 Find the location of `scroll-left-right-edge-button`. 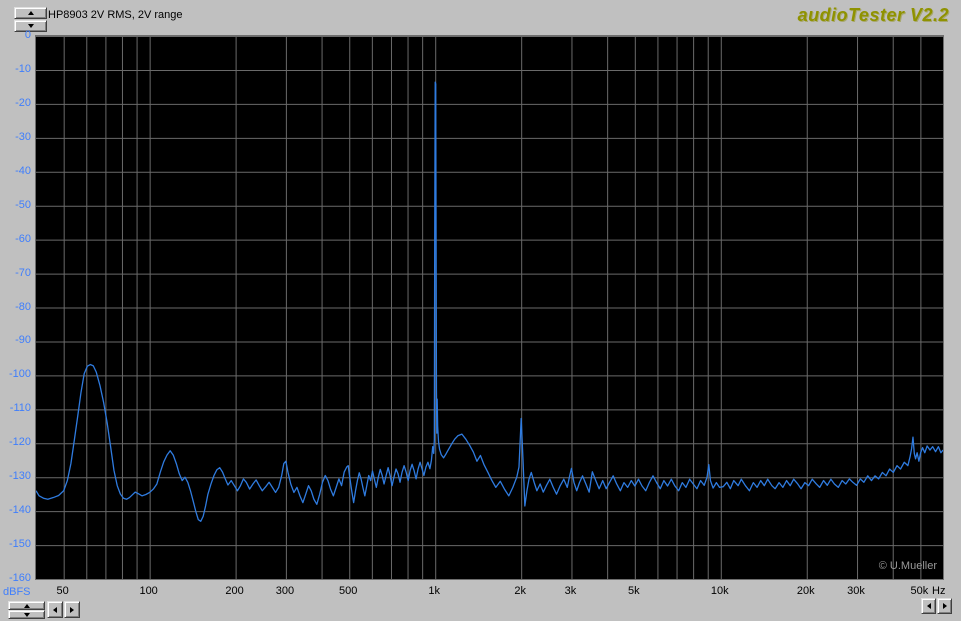

scroll-left-right-edge-button is located at coordinates (928, 606).